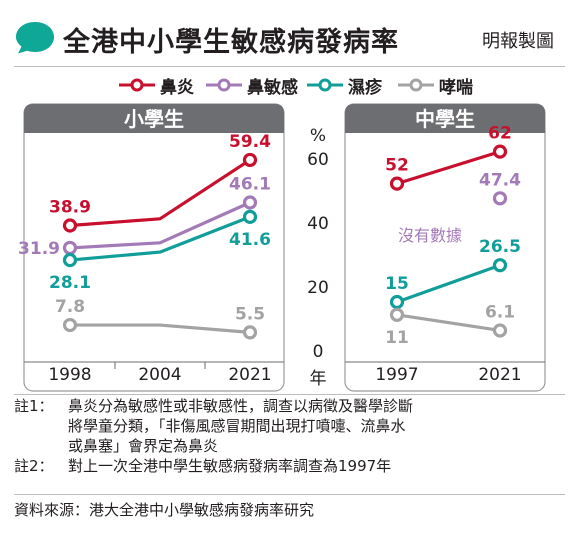 The width and height of the screenshot is (578, 536). I want to click on chart-title: 全港中小學生敏感病發病率, so click(231, 42).